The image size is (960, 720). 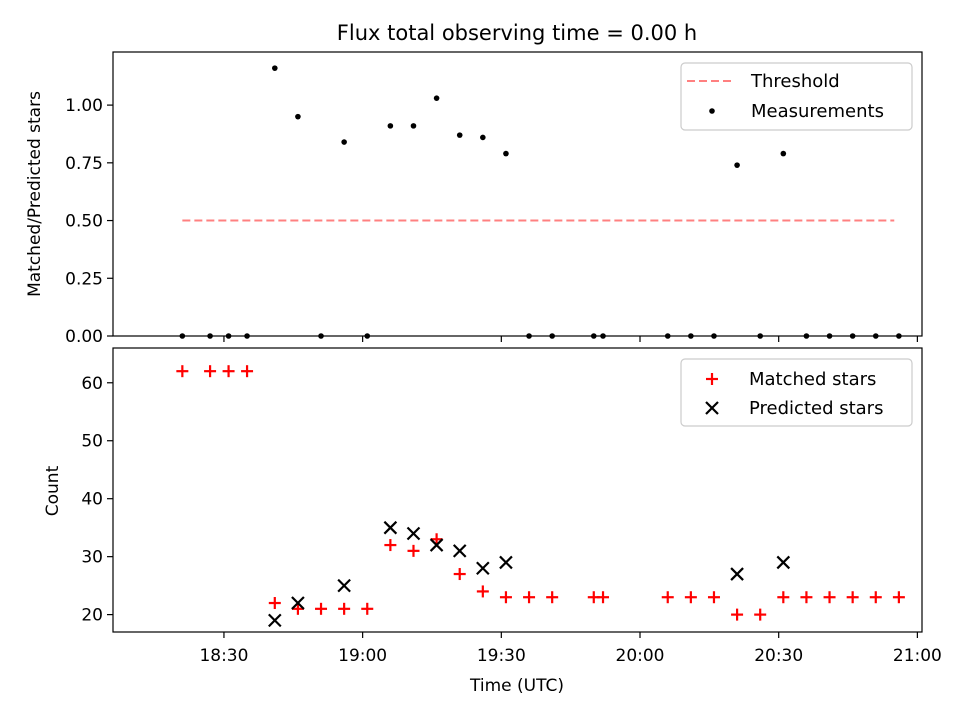 I want to click on legend-measurements-label: Measurements, so click(x=817, y=111).